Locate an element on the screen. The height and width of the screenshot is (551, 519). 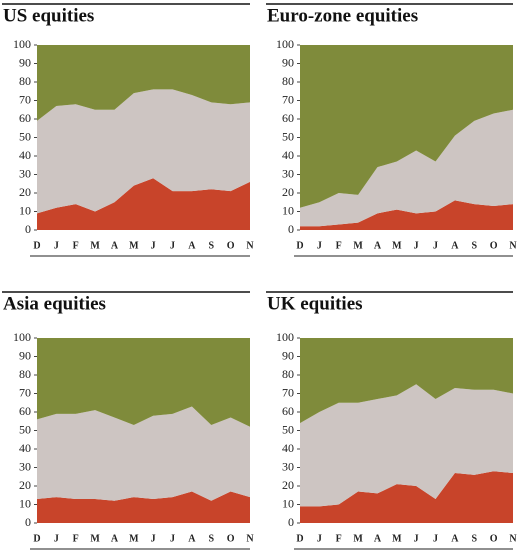
chart-title: Euro-zone equities is located at coordinates (342, 15).